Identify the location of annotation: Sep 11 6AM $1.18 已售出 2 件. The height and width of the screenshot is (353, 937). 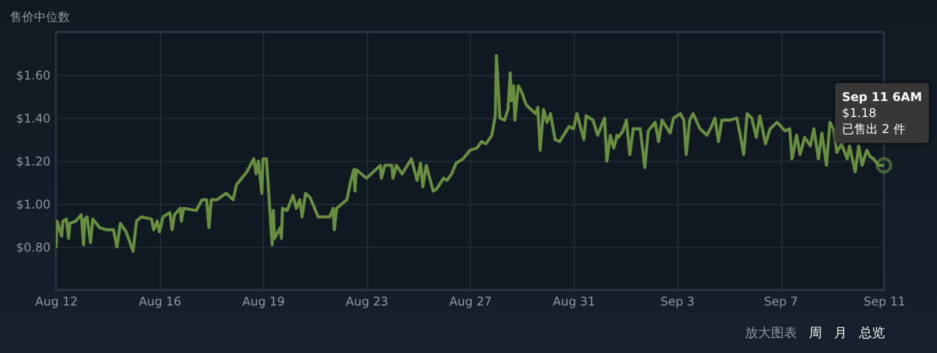
(882, 113).